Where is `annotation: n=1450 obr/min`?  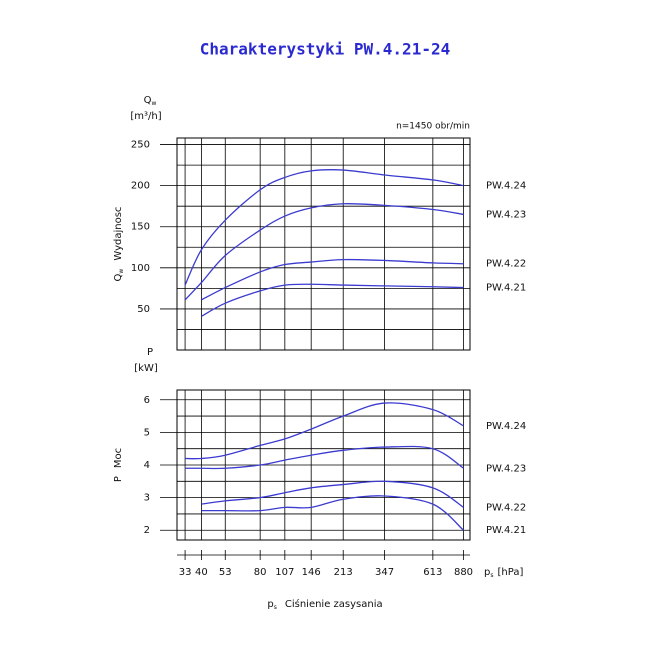 annotation: n=1450 obr/min is located at coordinates (433, 127).